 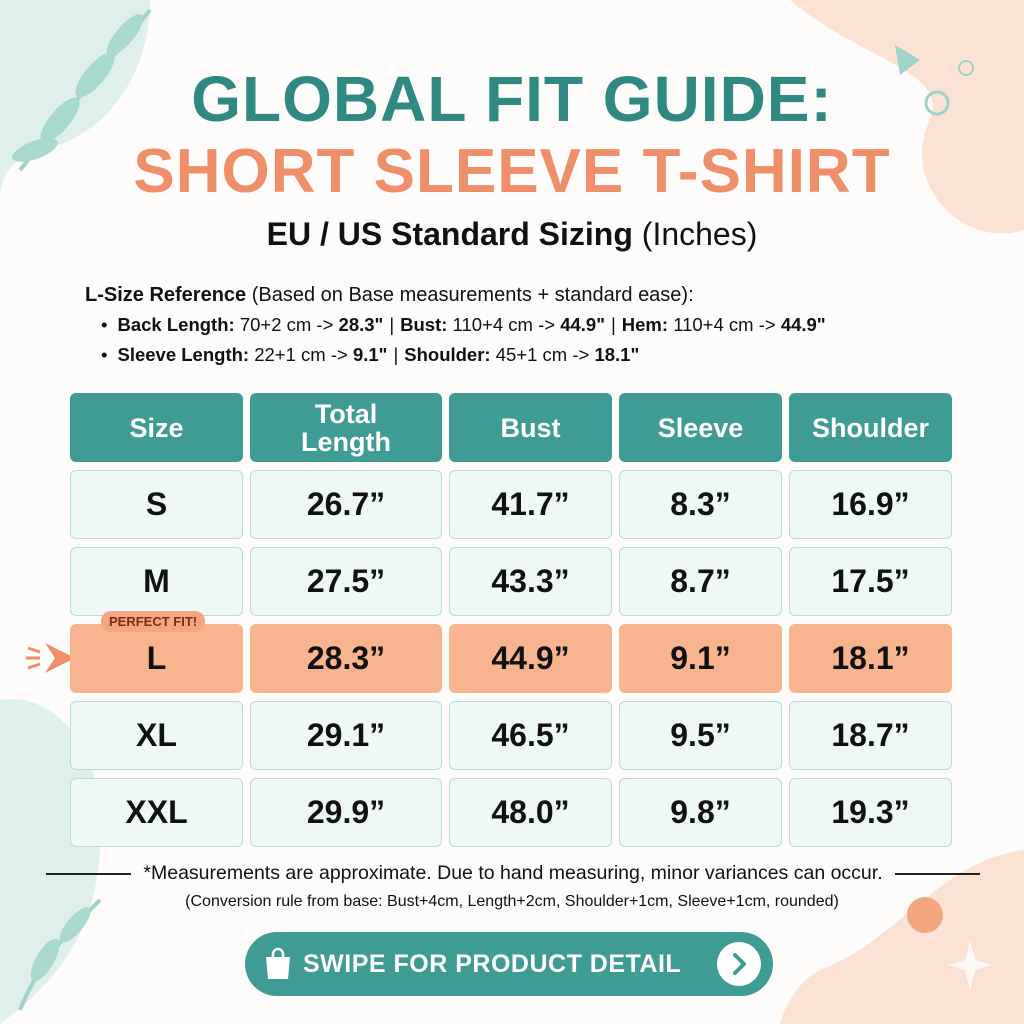 I want to click on item-label: Shoulder:, so click(x=447, y=354).